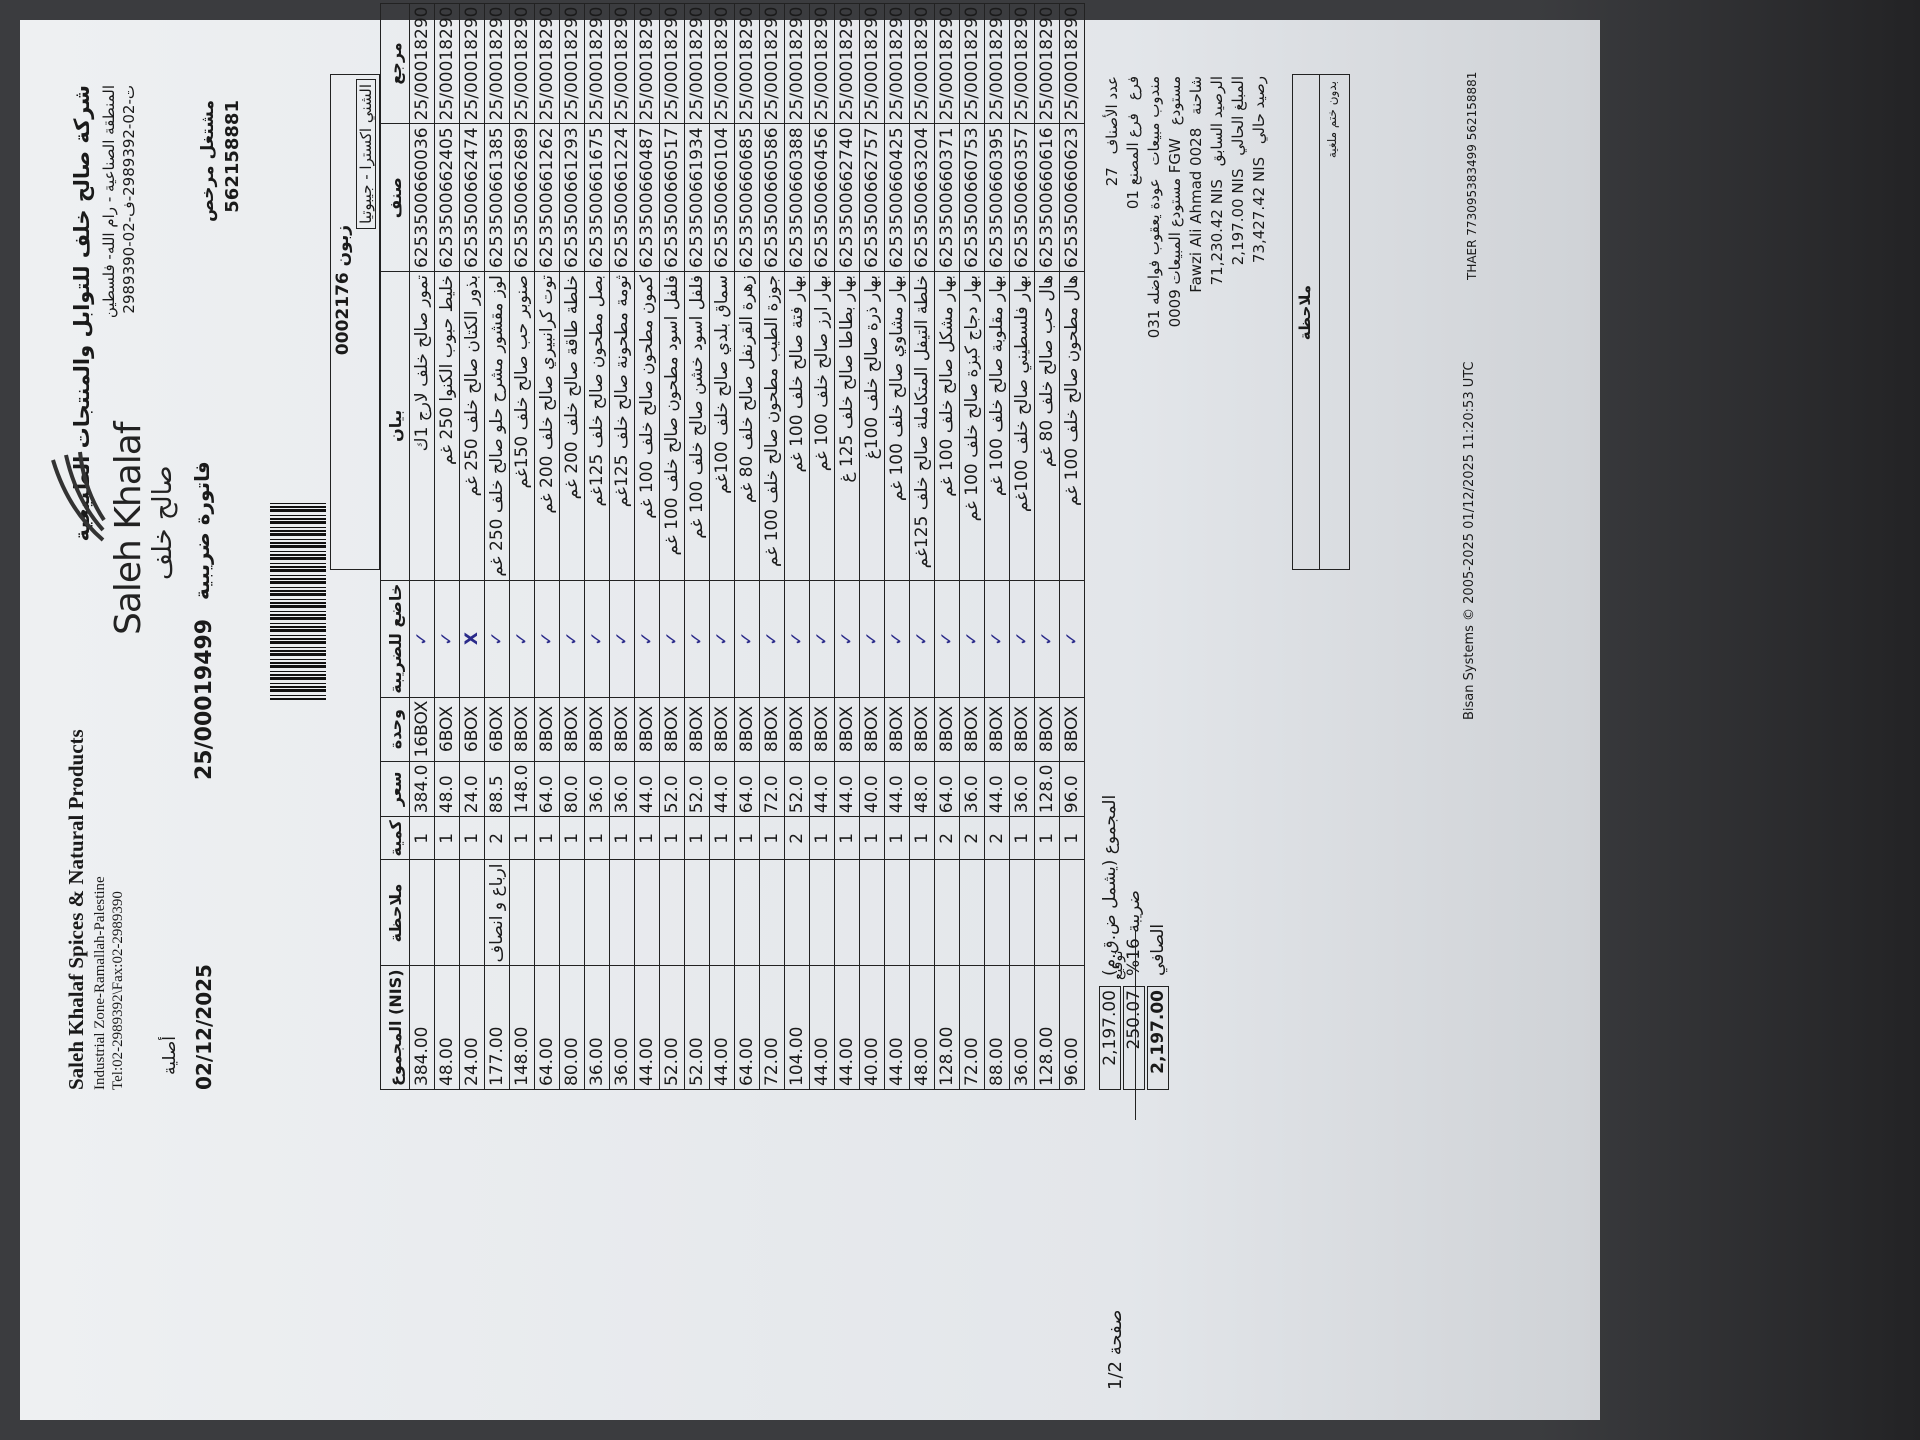 This screenshot has height=1440, width=1920. Describe the element at coordinates (1238, 116) in the screenshot. I see `summary-label: المبلغ الحالي` at that location.